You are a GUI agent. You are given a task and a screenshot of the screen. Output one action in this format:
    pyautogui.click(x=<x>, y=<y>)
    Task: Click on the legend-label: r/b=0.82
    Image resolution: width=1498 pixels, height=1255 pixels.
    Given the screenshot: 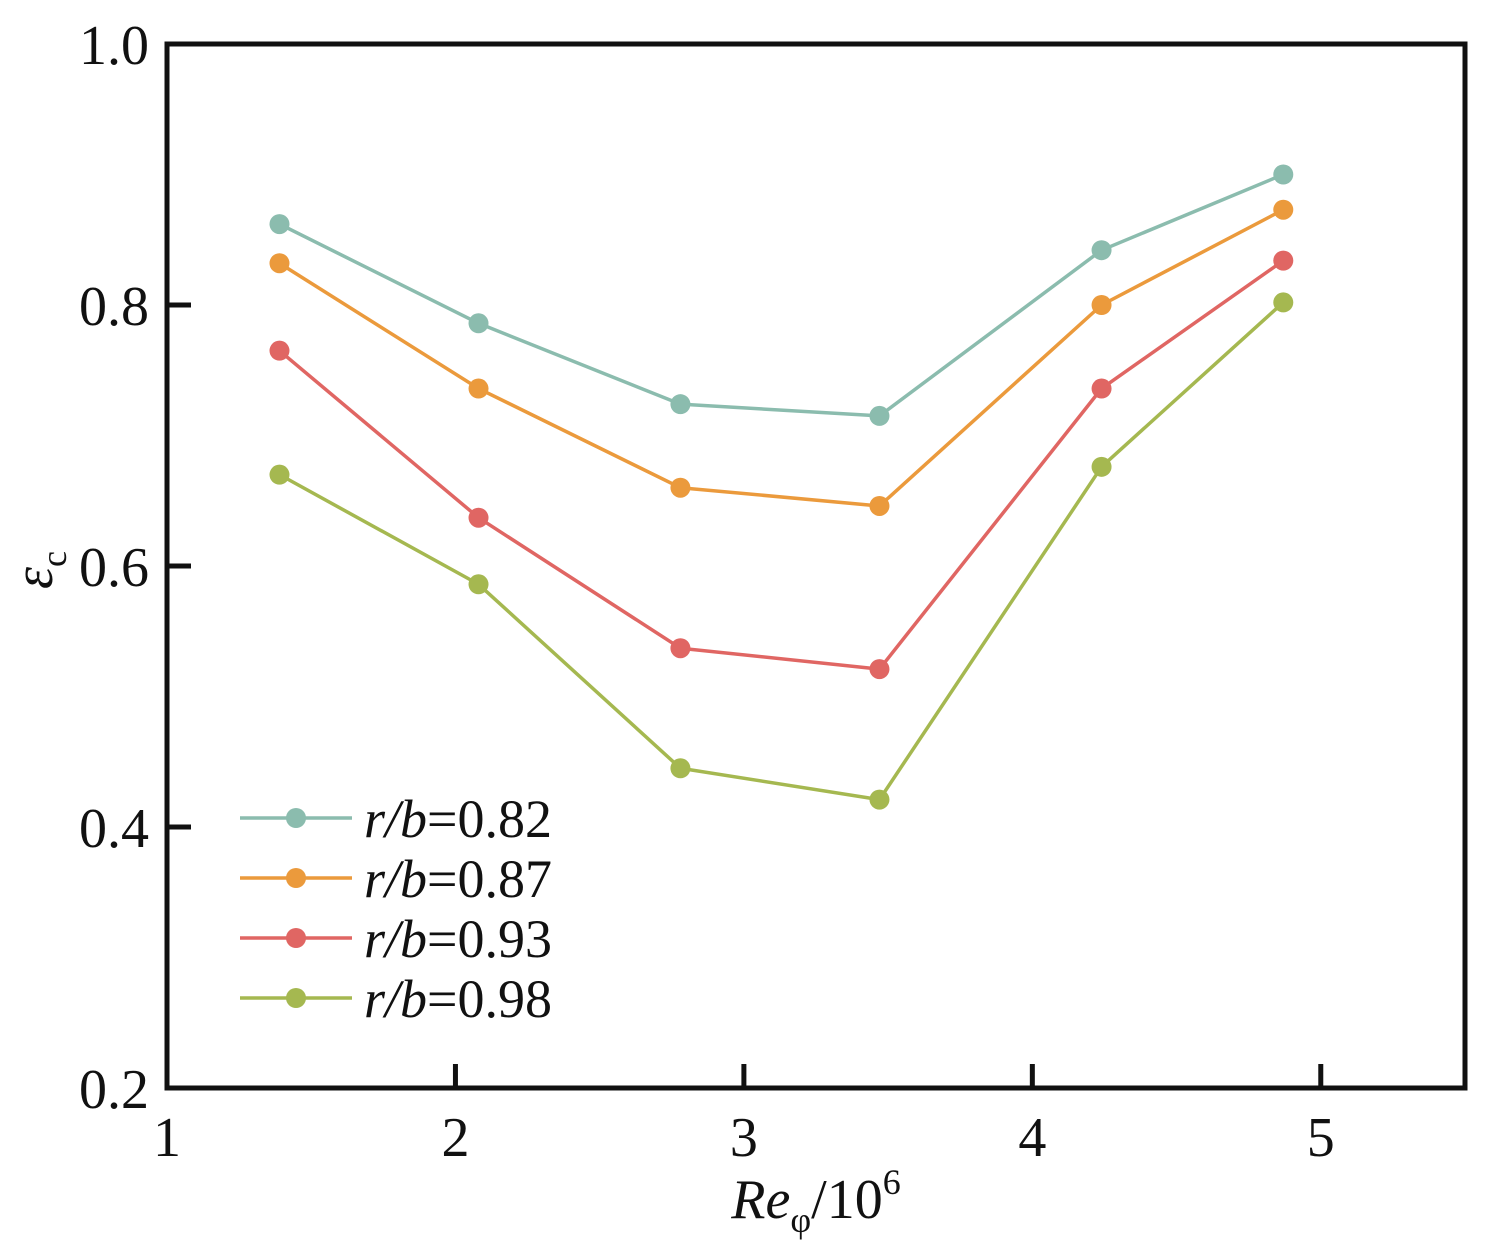 What is the action you would take?
    pyautogui.click(x=458, y=819)
    